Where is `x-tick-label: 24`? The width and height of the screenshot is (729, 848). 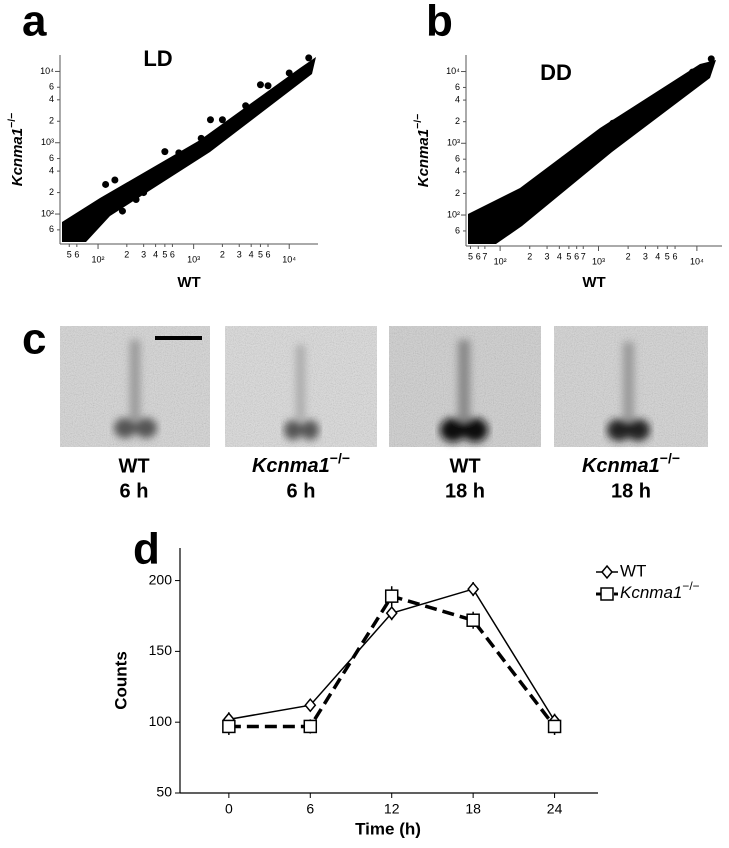 x-tick-label: 24 is located at coordinates (555, 809).